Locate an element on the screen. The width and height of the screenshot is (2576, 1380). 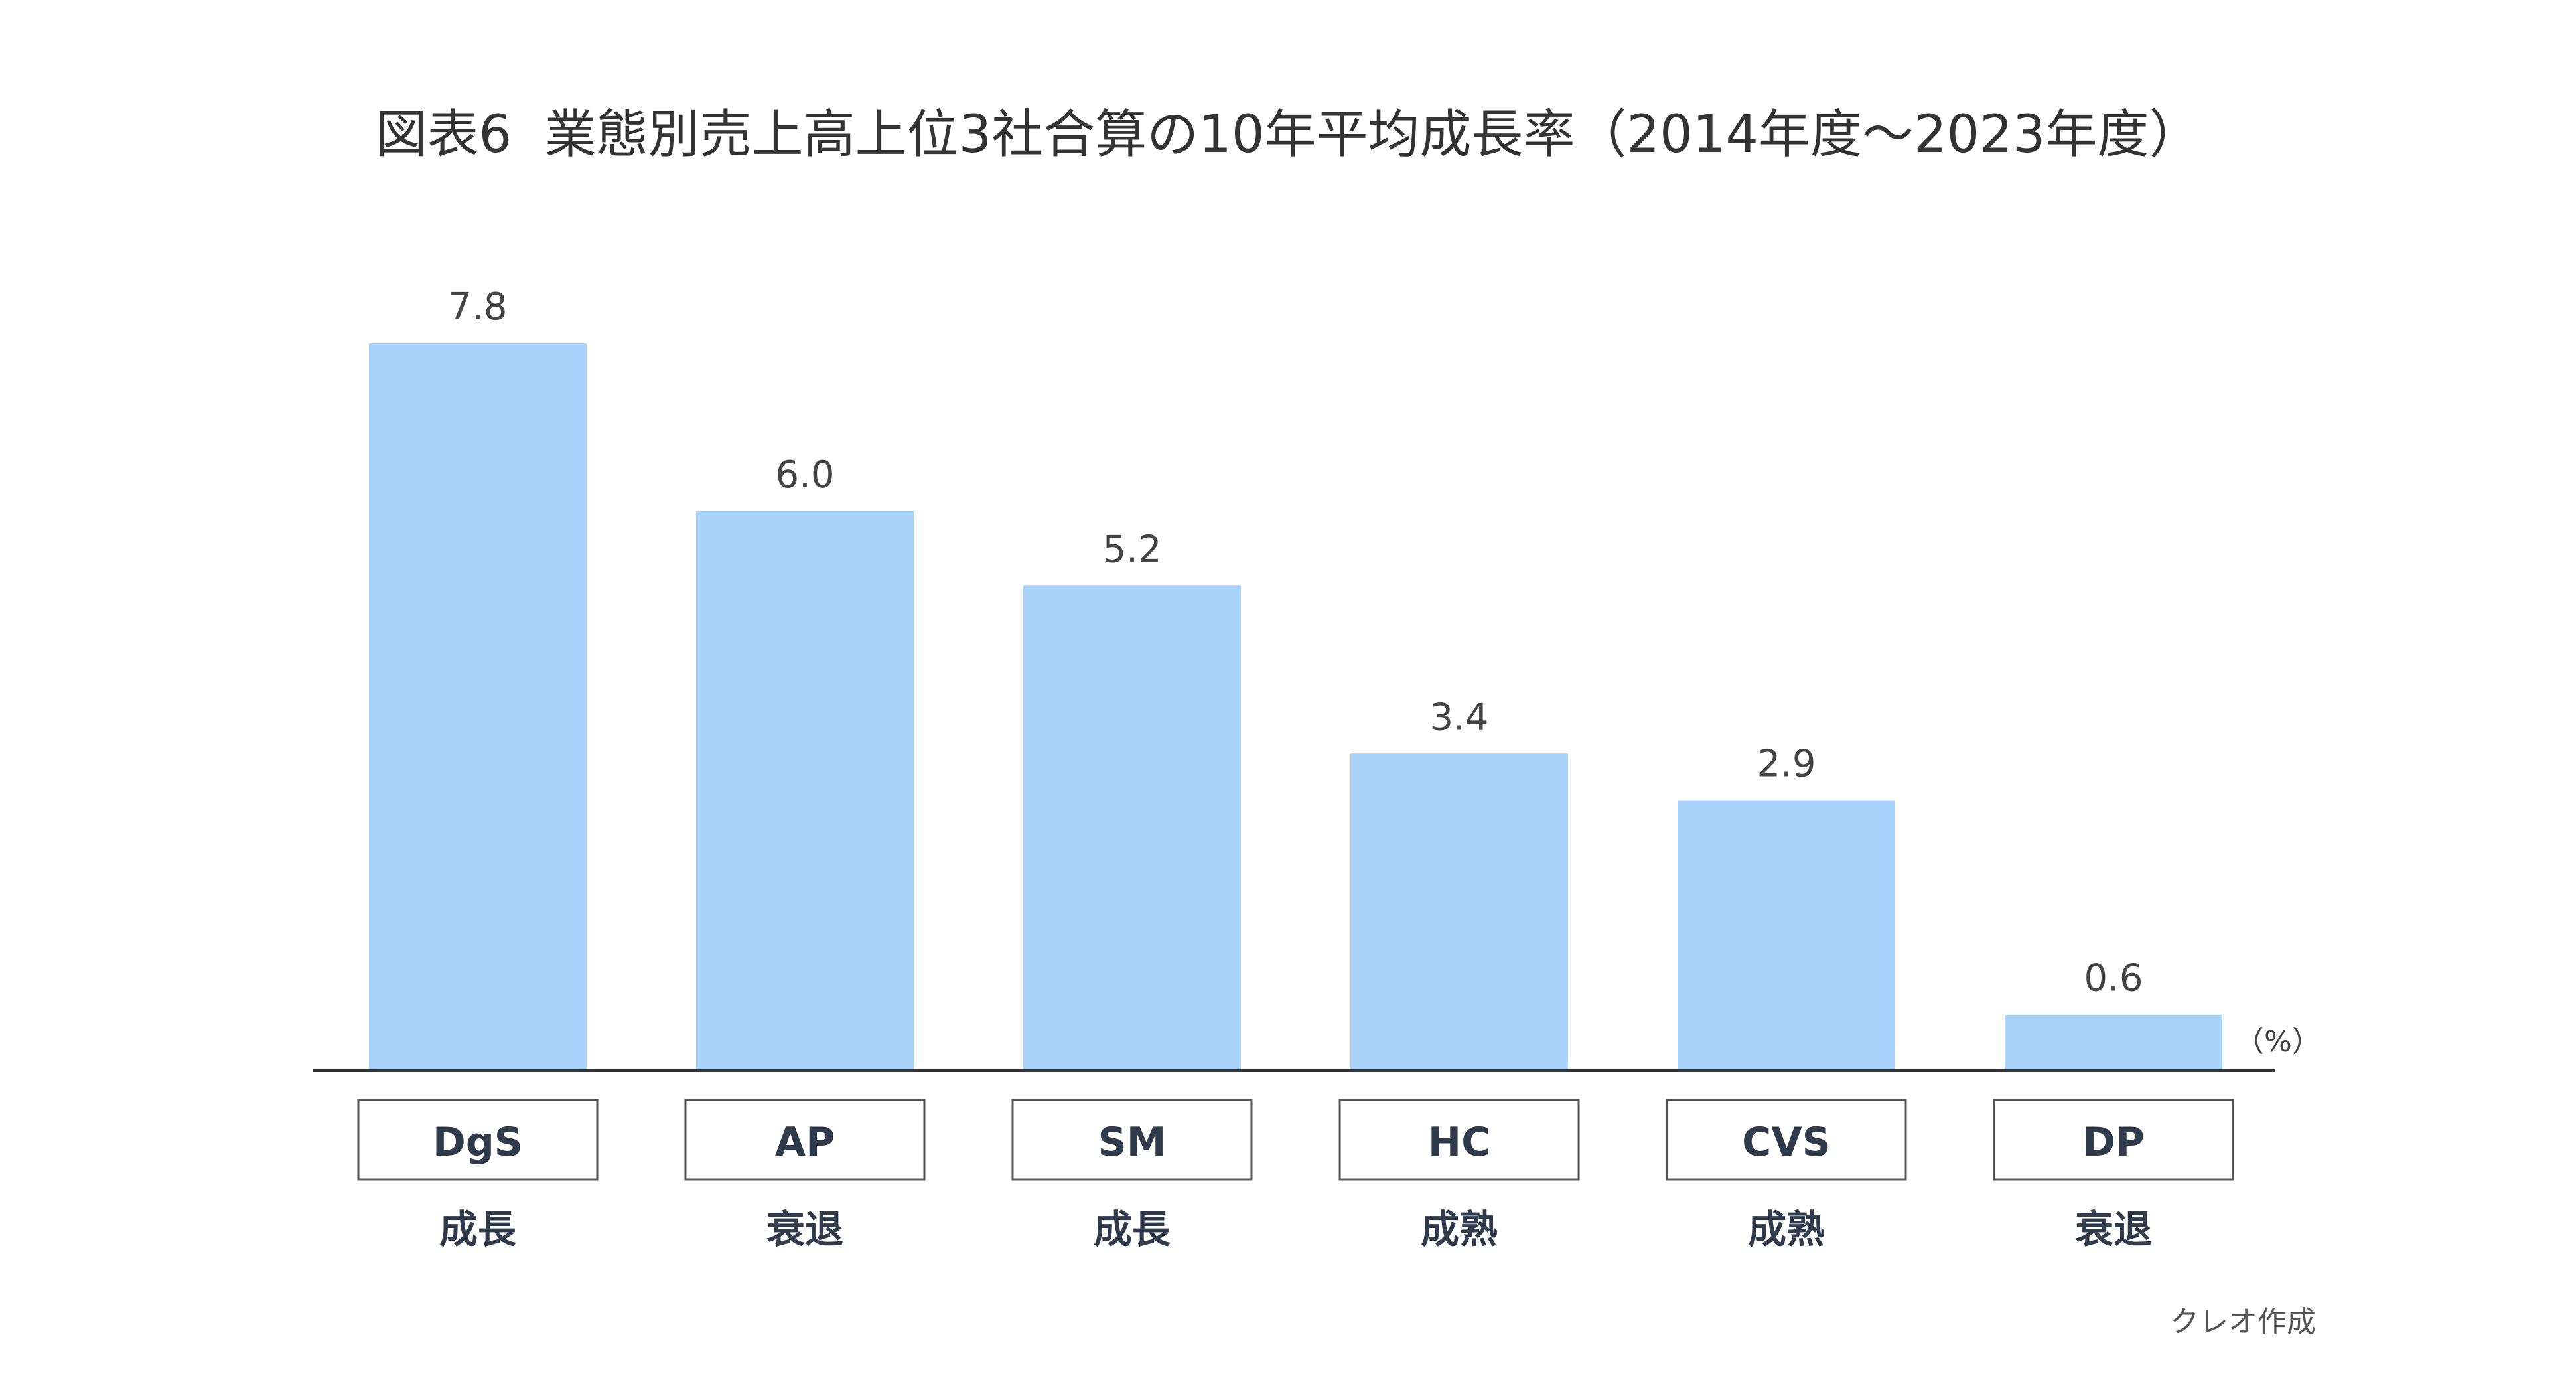
category-label: HC is located at coordinates (1459, 1142).